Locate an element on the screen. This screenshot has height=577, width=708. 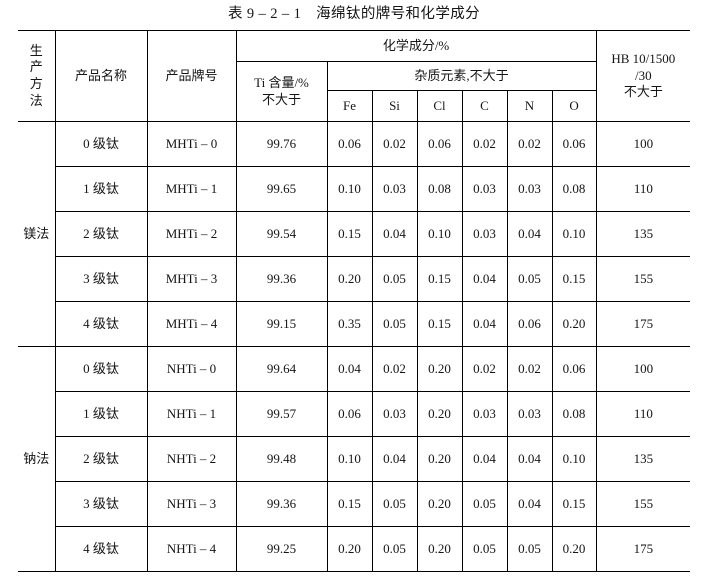
cell-product-grade: NHTi – 3 is located at coordinates (191, 504).